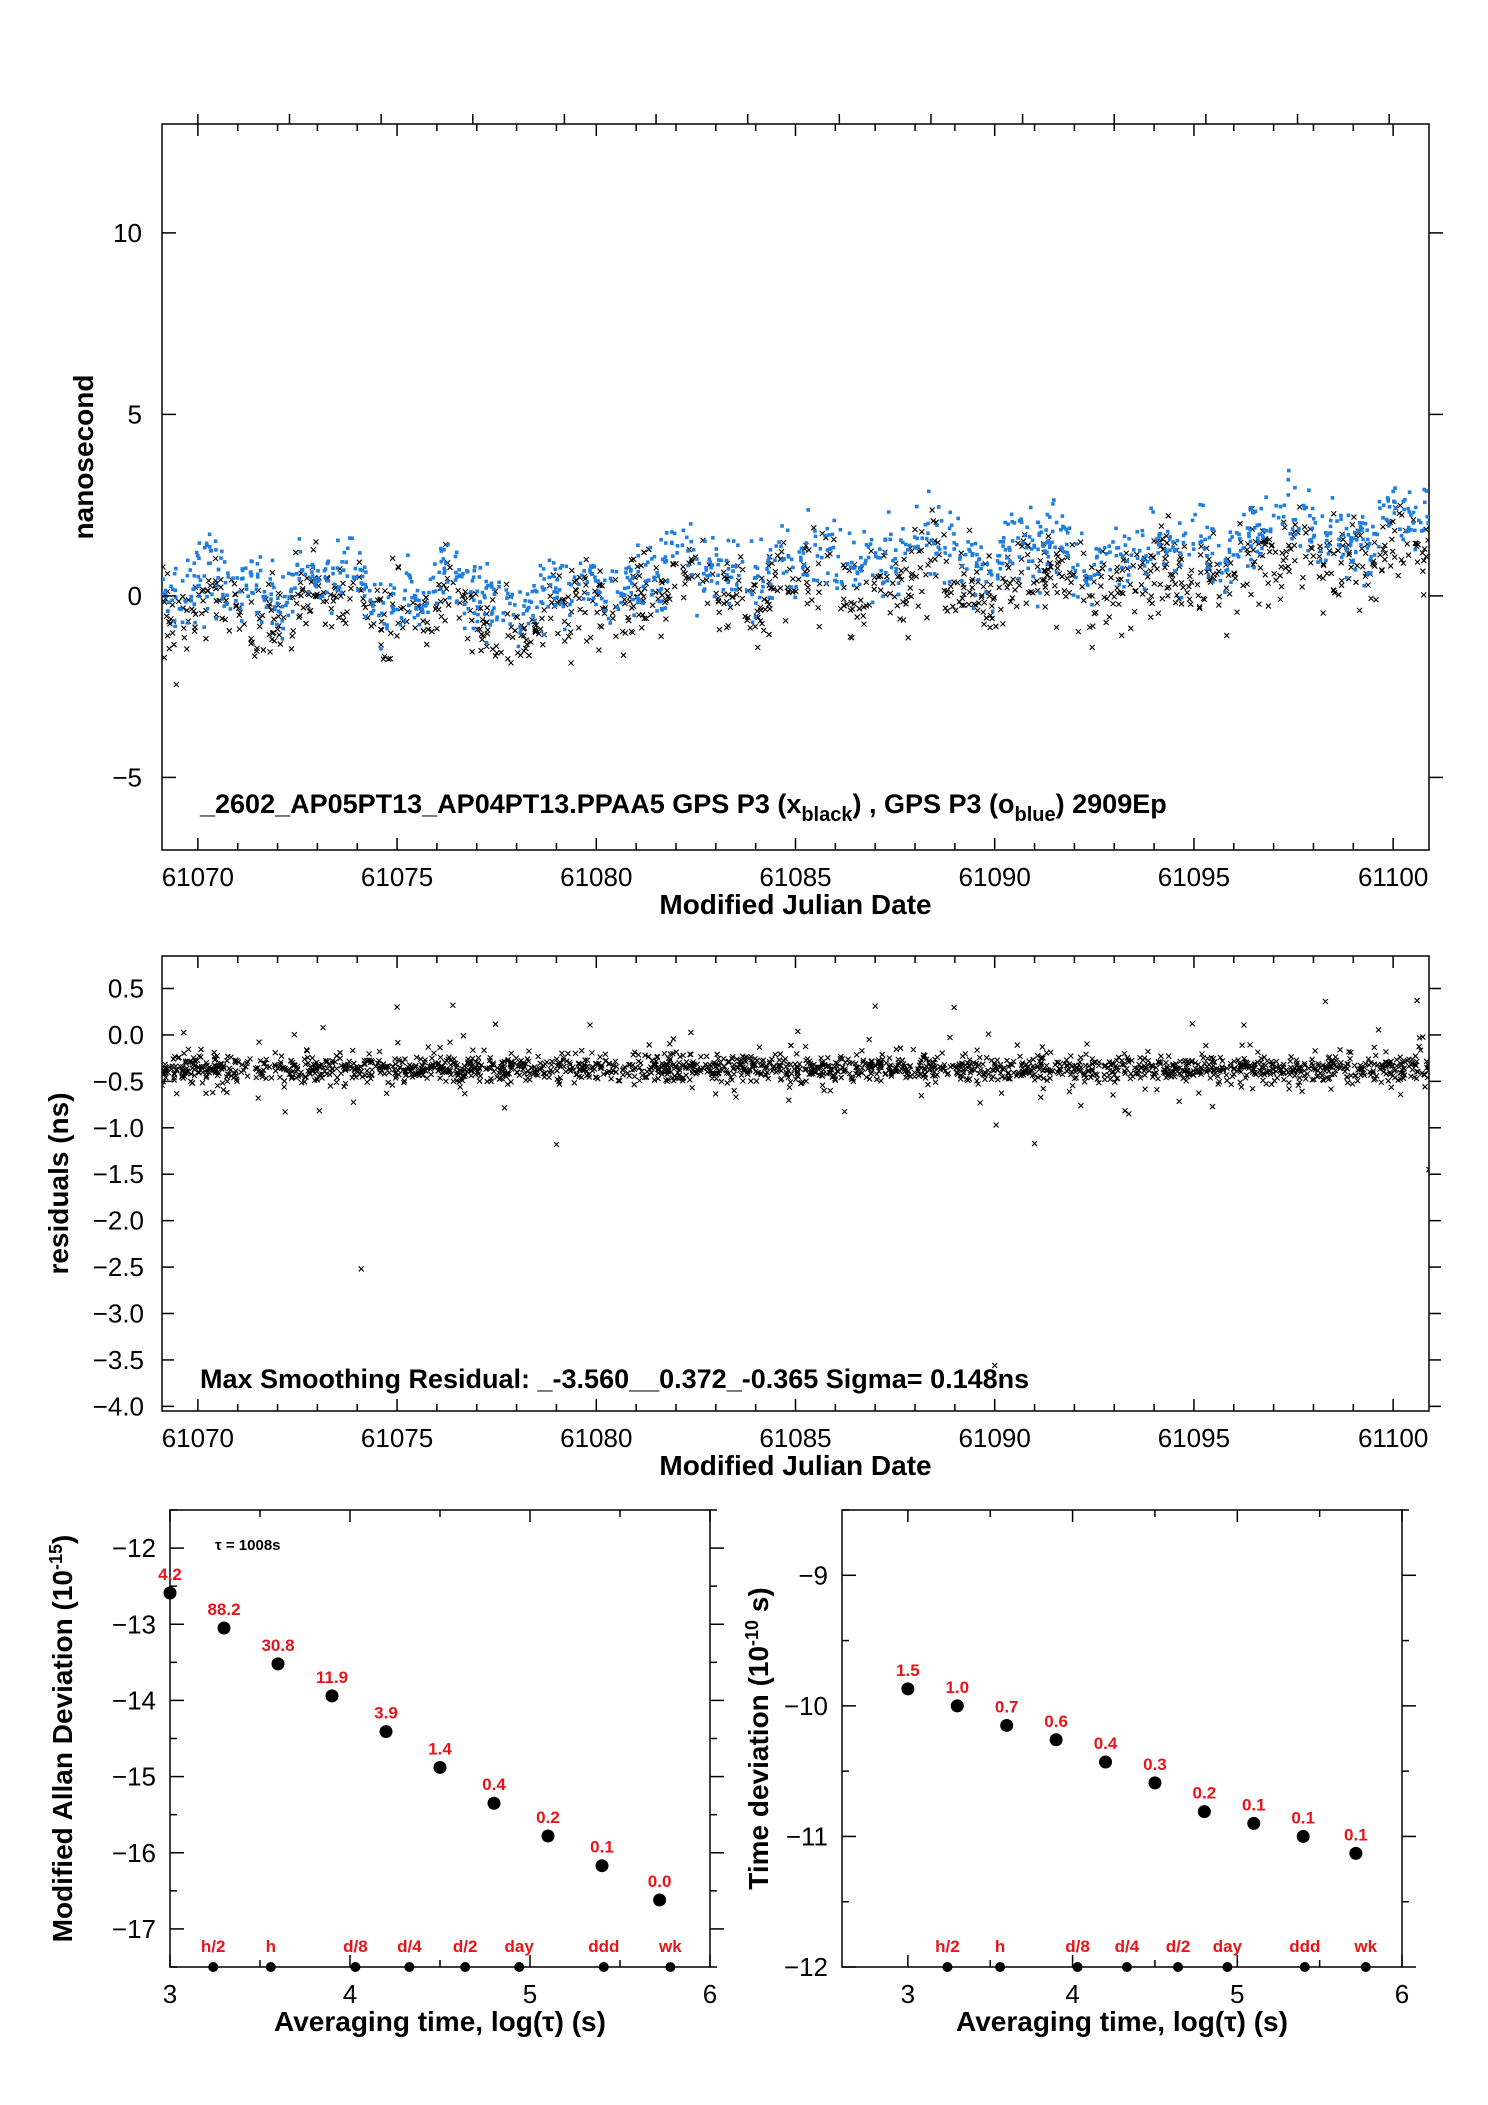 Image resolution: width=1488 pixels, height=2105 pixels. I want to click on point-label: 1.5, so click(908, 1670).